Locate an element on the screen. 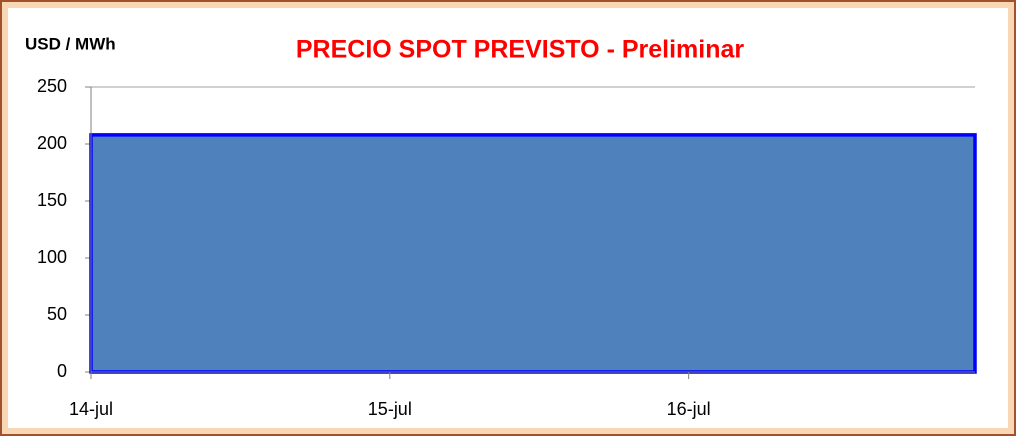  y-tick-label: 50 is located at coordinates (57, 314).